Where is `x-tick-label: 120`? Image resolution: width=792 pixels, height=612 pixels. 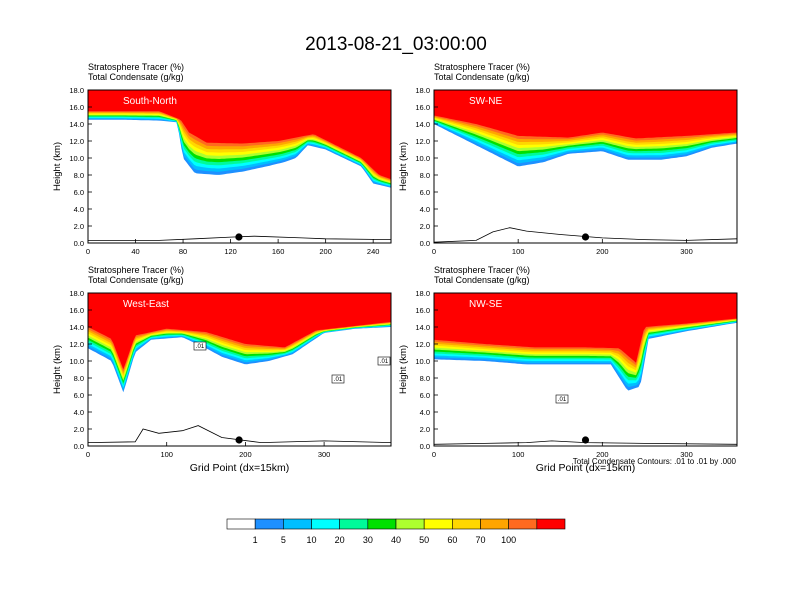 x-tick-label: 120 is located at coordinates (230, 251).